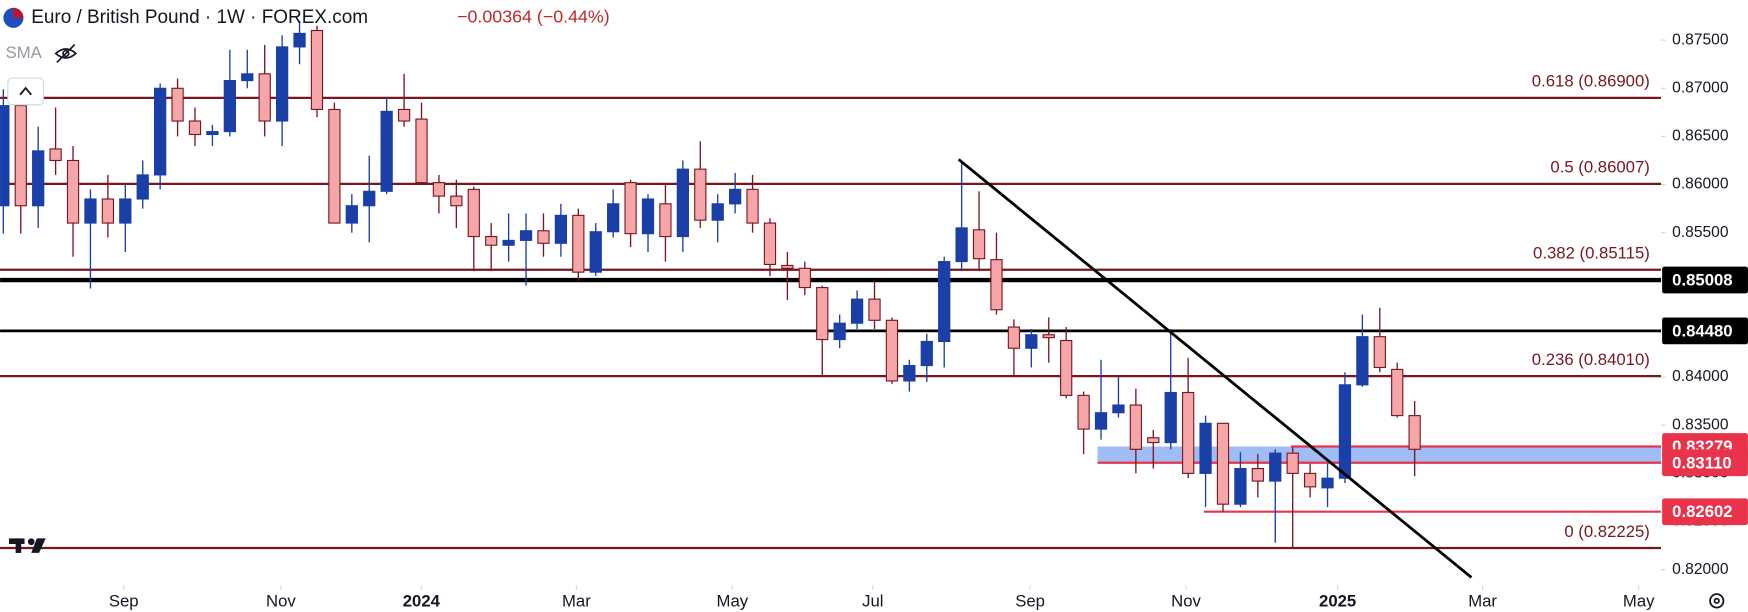  Describe the element at coordinates (872, 600) in the screenshot. I see `x-tick-label: Jul` at that location.